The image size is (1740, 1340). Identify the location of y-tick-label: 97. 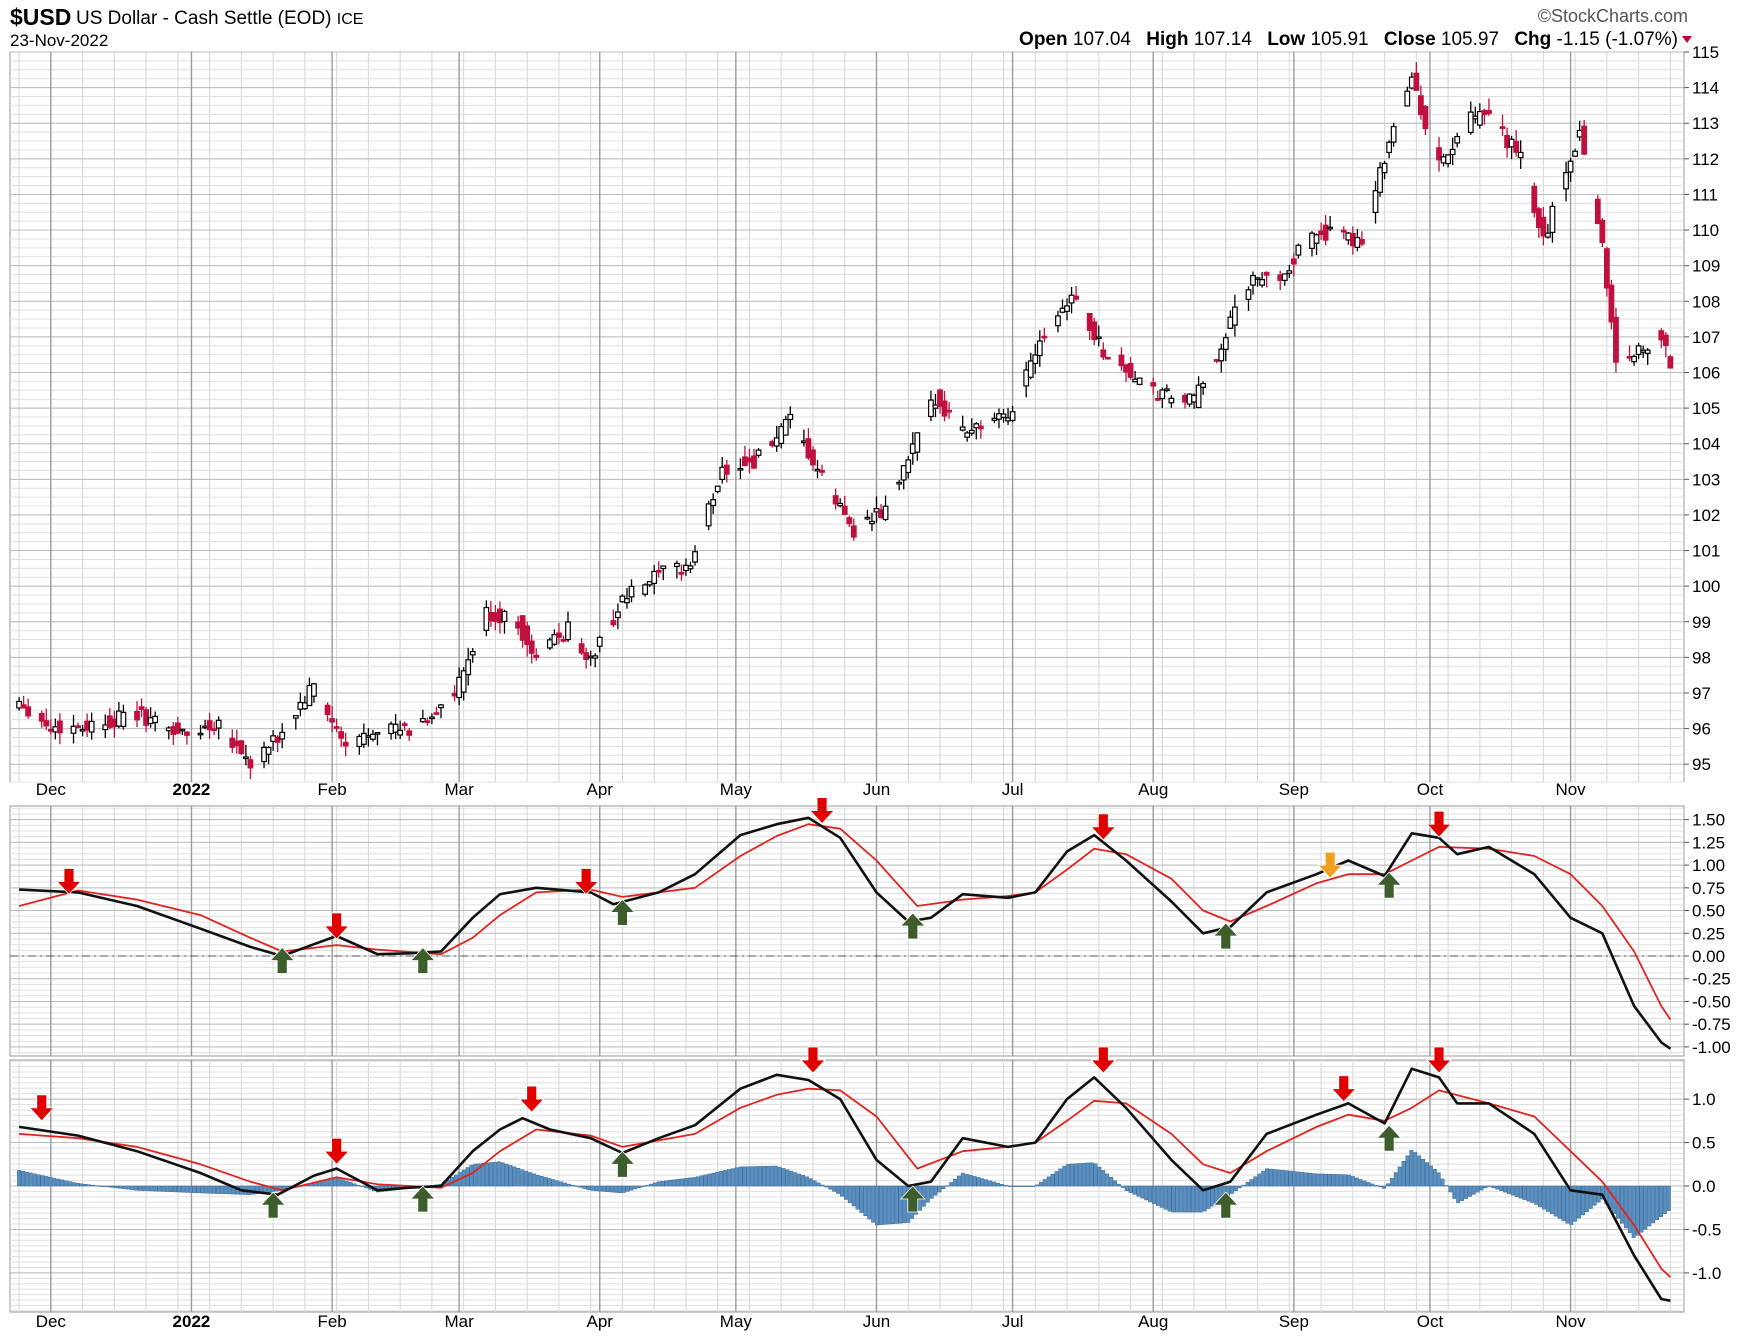
(1701, 693).